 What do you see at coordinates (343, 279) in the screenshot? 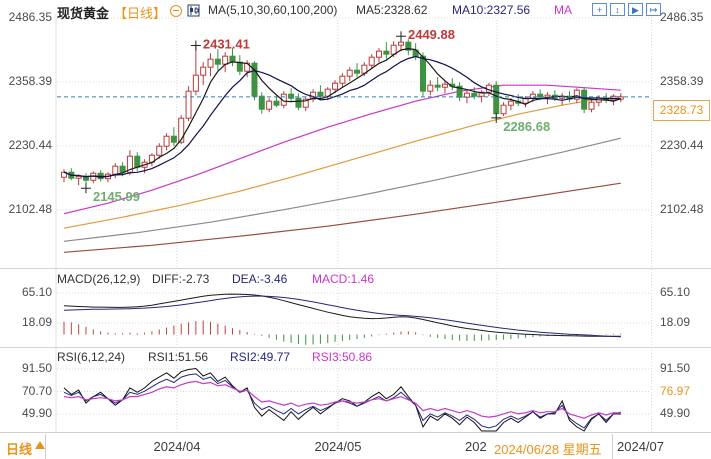
I see `macd-value: MACD:1.46` at bounding box center [343, 279].